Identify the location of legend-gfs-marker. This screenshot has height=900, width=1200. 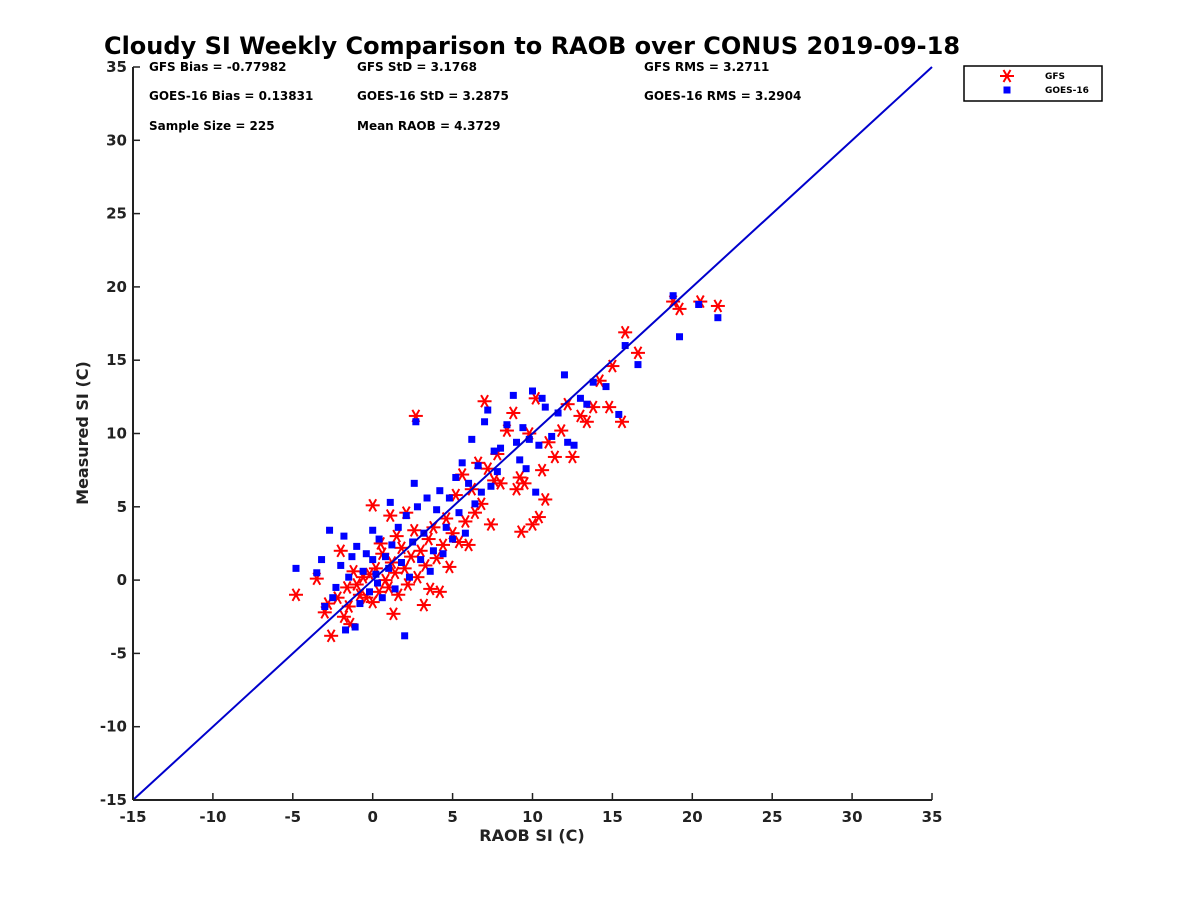
(1007, 76).